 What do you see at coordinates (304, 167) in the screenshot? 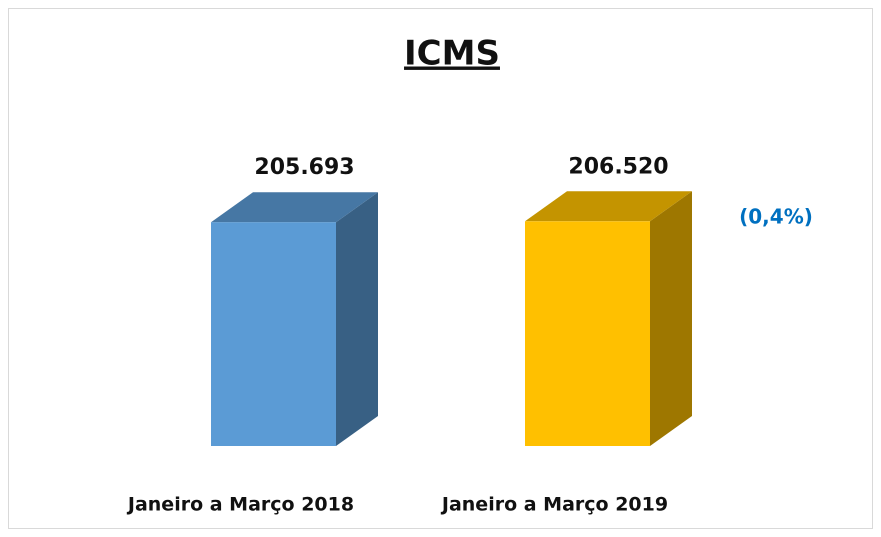
I see `value-label: 205.693` at bounding box center [304, 167].